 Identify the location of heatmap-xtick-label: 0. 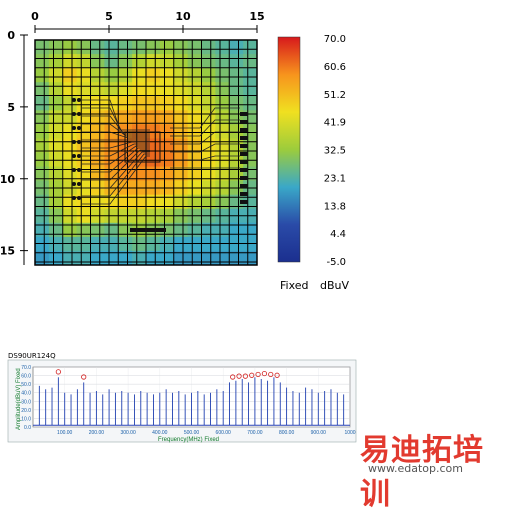
(35, 16).